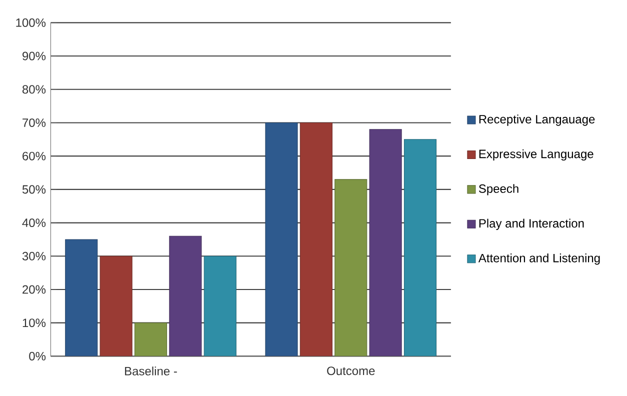 The width and height of the screenshot is (627, 396). What do you see at coordinates (531, 224) in the screenshot?
I see `legend-label: Play and Interaction` at bounding box center [531, 224].